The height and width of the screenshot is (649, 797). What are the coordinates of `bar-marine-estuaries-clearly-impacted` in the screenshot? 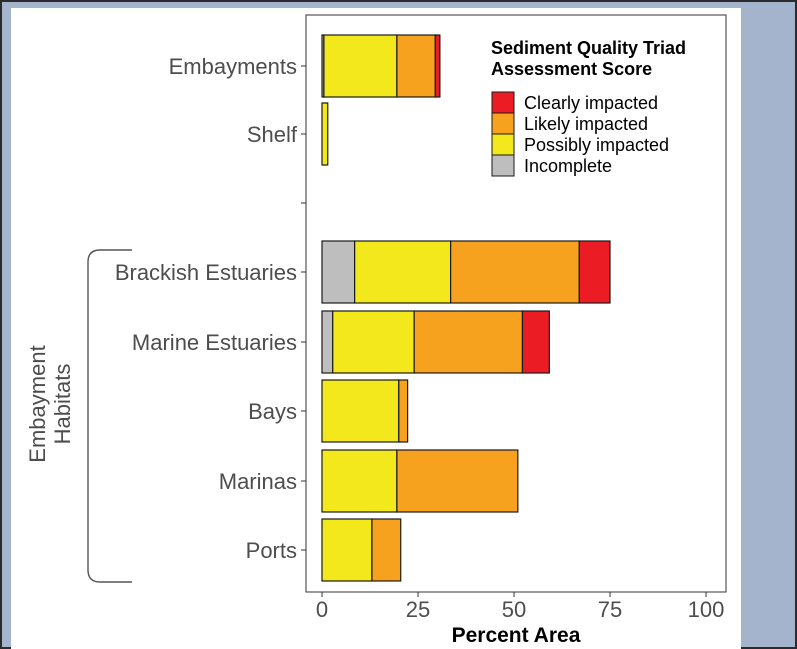 It's located at (535, 342).